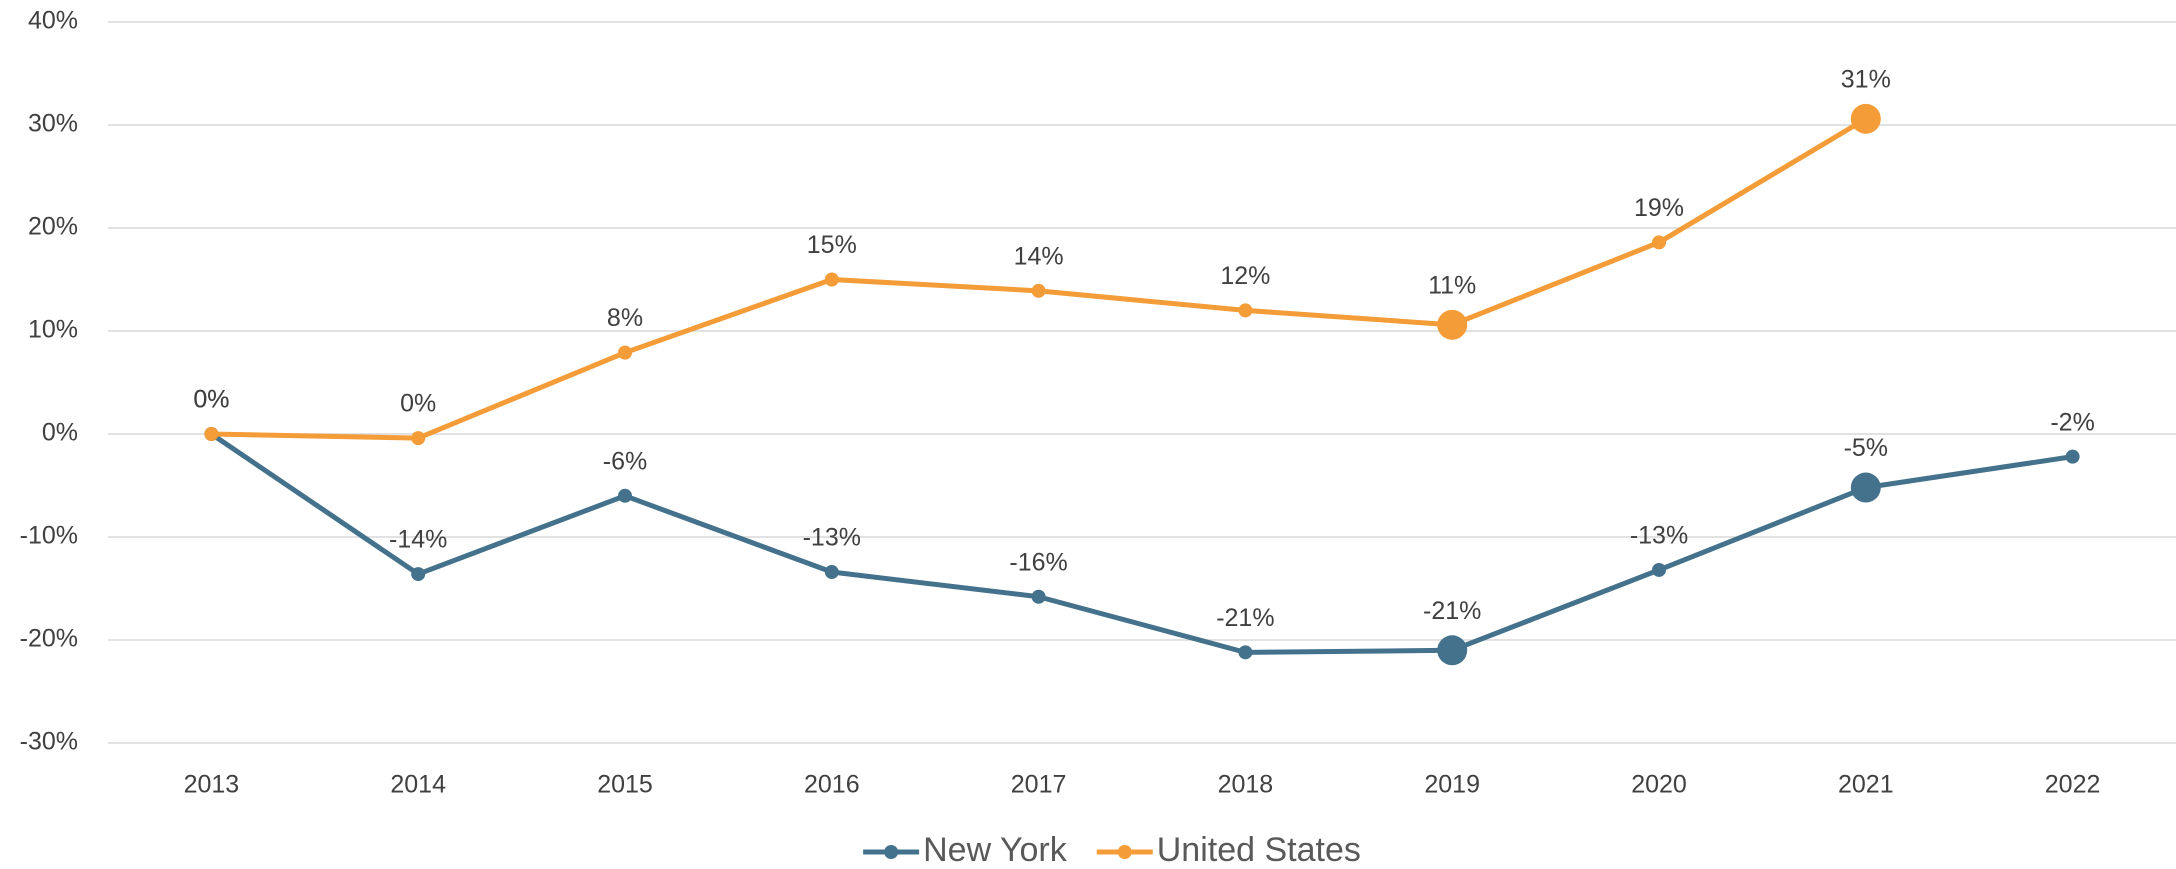 The image size is (2176, 869). Describe the element at coordinates (1866, 448) in the screenshot. I see `data-label: -5%` at that location.